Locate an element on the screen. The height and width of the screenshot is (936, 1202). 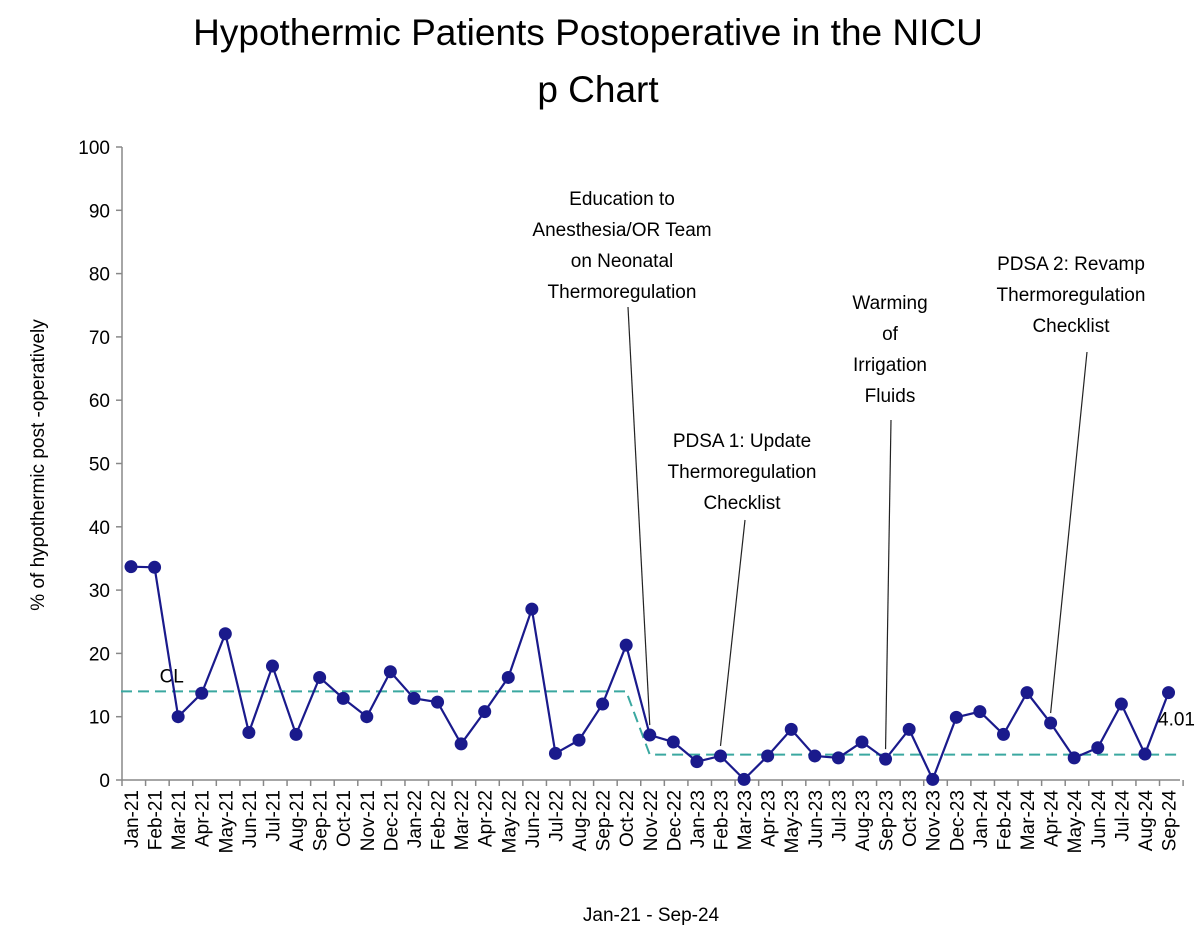
x-axis-label: Jan-21 - Sep-24 is located at coordinates (651, 915).